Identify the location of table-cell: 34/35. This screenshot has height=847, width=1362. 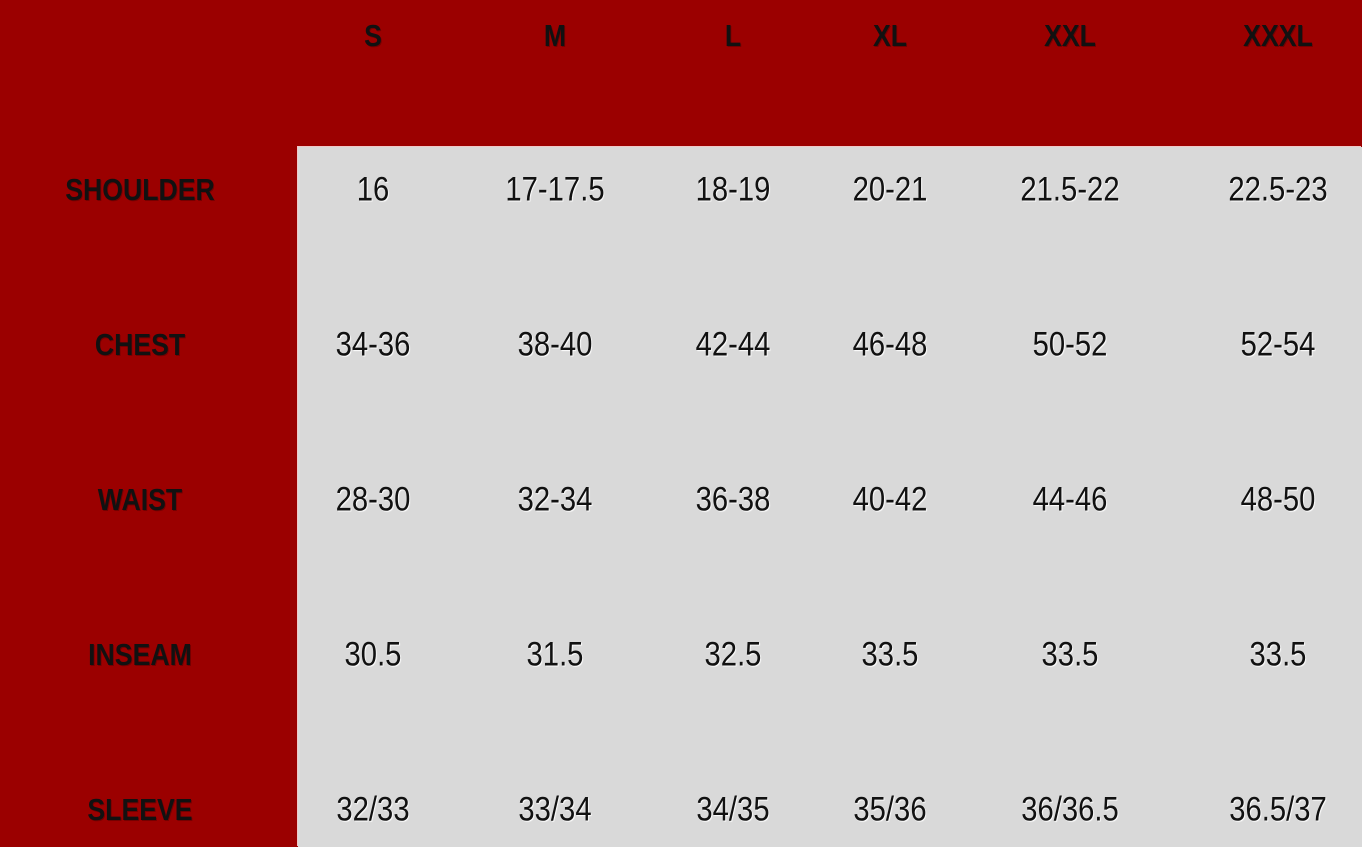
(733, 809).